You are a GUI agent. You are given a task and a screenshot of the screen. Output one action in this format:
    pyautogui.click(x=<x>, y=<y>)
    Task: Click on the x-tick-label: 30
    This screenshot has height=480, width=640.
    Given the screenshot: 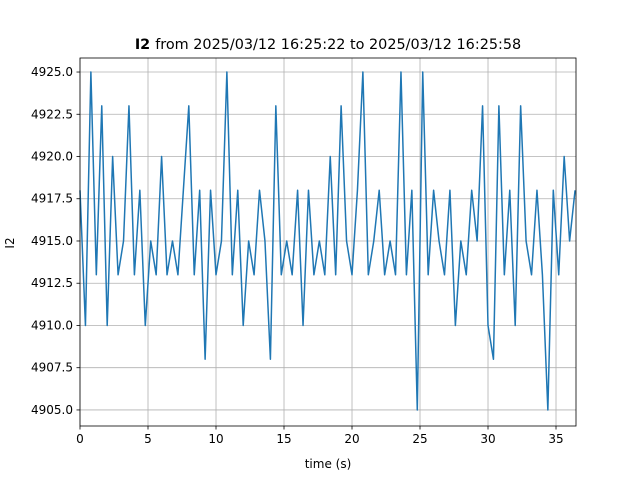 What is the action you would take?
    pyautogui.click(x=487, y=439)
    